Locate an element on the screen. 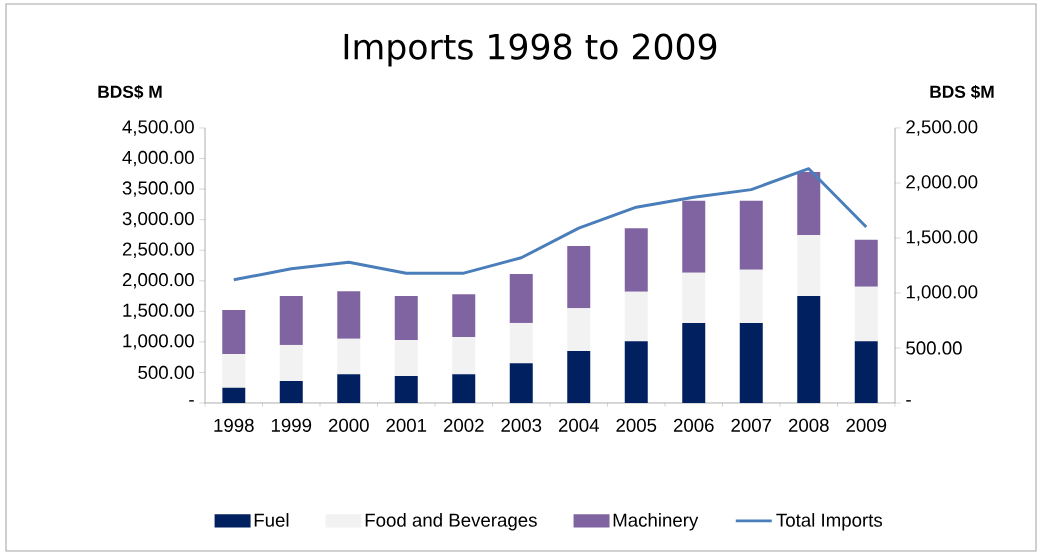 This screenshot has height=555, width=1042. y-tick-label: 3,500.00 is located at coordinates (158, 189).